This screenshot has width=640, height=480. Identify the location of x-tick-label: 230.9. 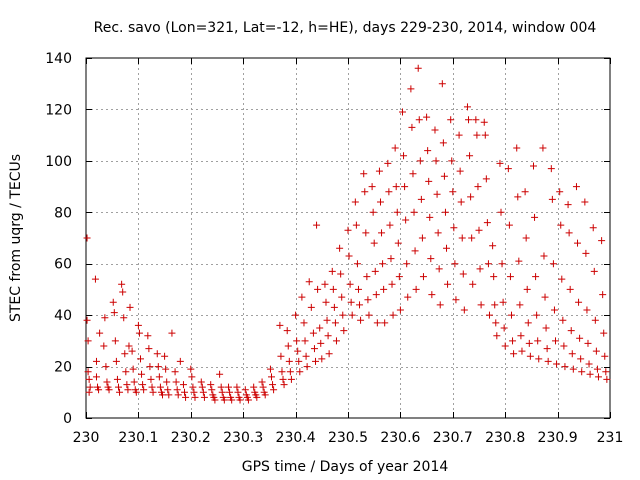
(558, 438).